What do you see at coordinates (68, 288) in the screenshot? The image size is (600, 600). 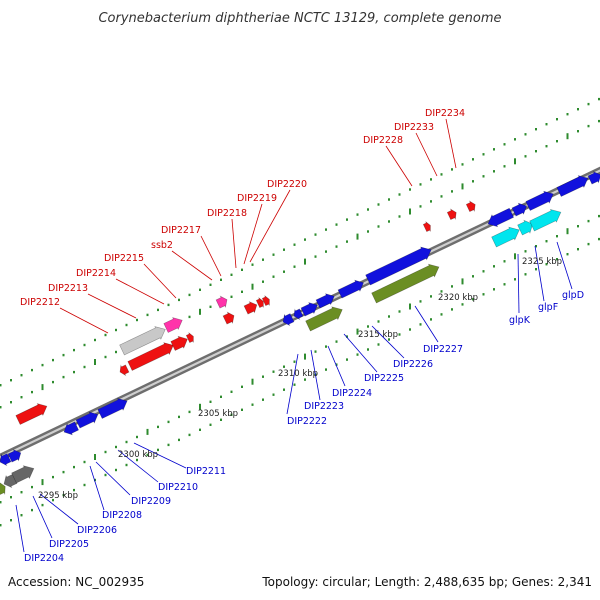 I see `gene-label: DIP2213` at bounding box center [68, 288].